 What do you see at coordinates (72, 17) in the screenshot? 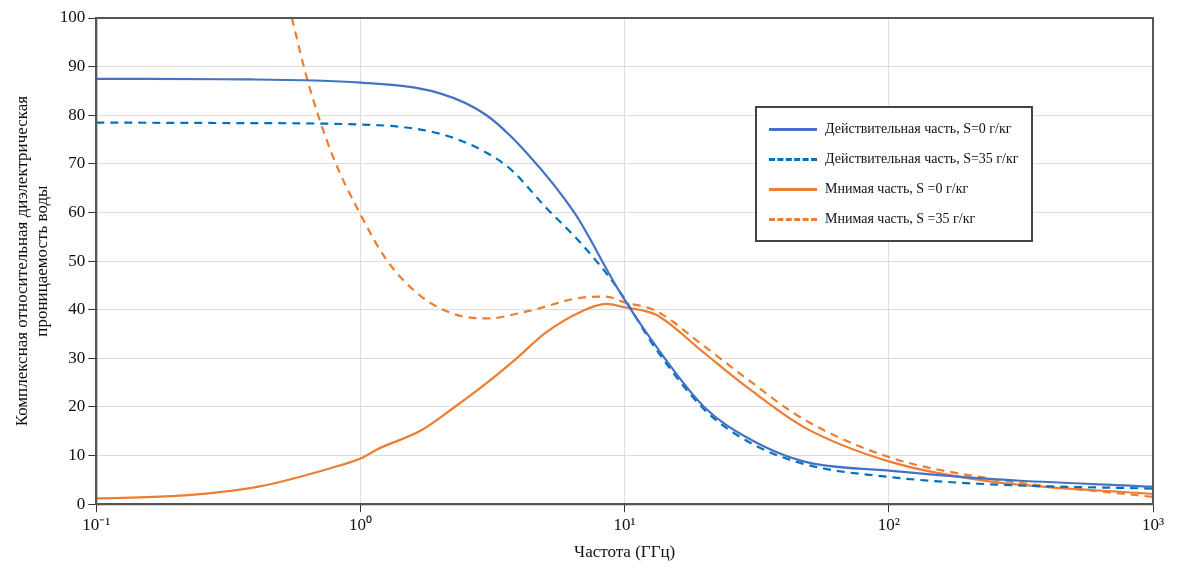
I see `y-tick-label: 100` at bounding box center [72, 17].